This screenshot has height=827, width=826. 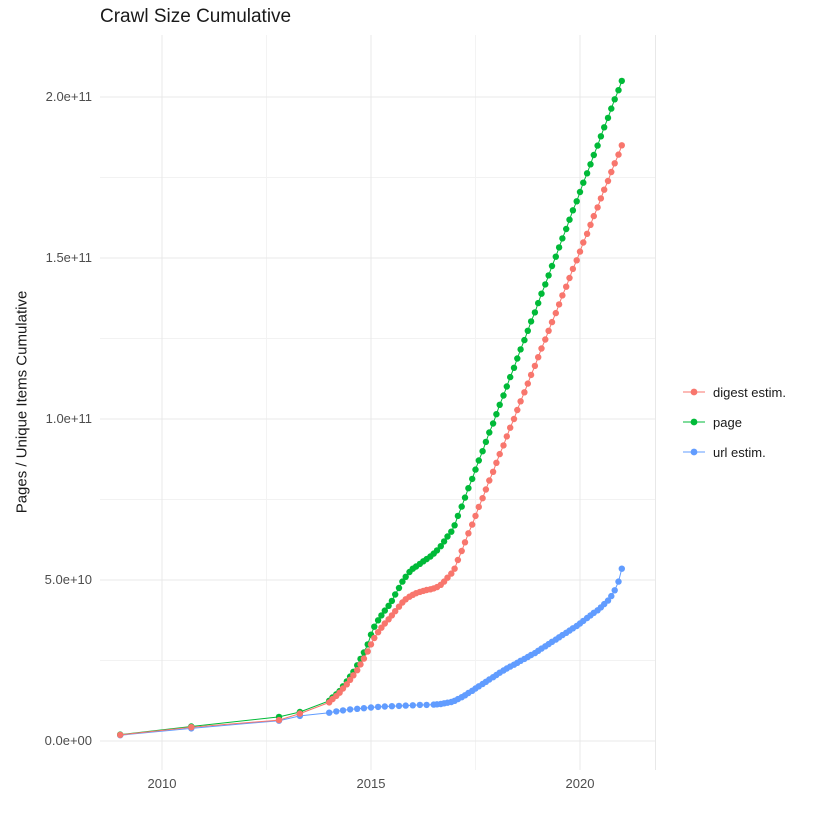 What do you see at coordinates (68, 579) in the screenshot?
I see `y-tick-label: 5.0e+10` at bounding box center [68, 579].